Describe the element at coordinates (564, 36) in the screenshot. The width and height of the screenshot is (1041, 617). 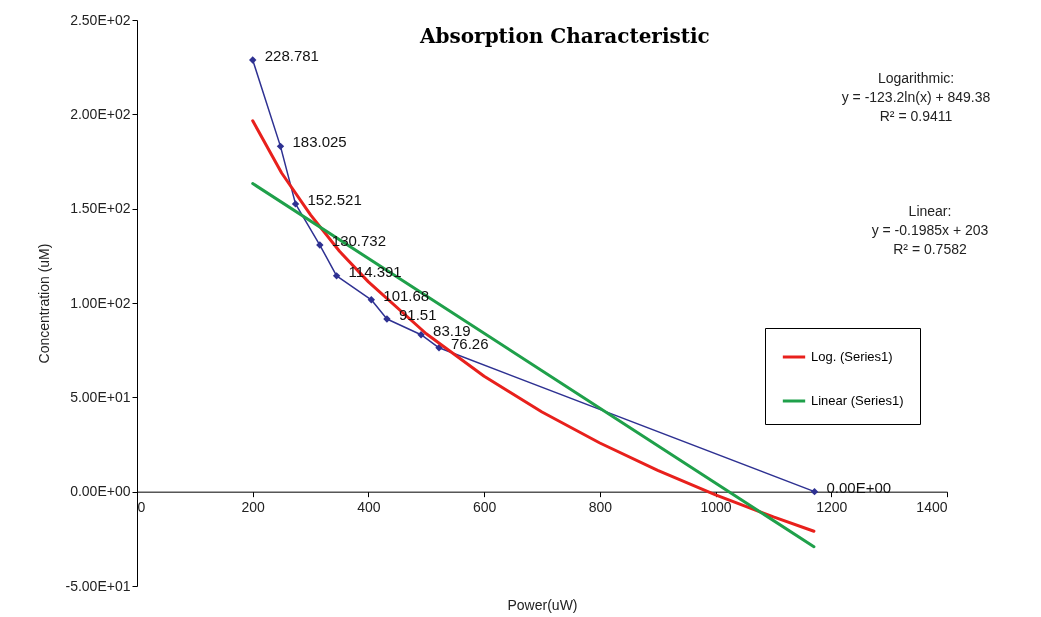
I see `chart-title: Absorption Characteristic` at that location.